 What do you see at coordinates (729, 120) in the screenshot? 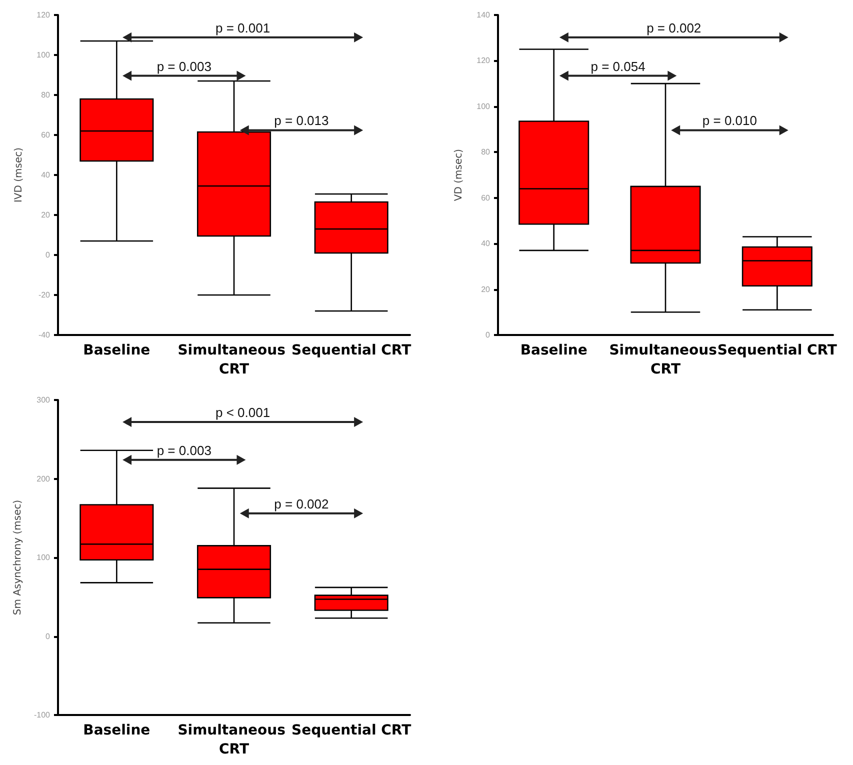
I see `annotation: p = 0.010` at bounding box center [729, 120].